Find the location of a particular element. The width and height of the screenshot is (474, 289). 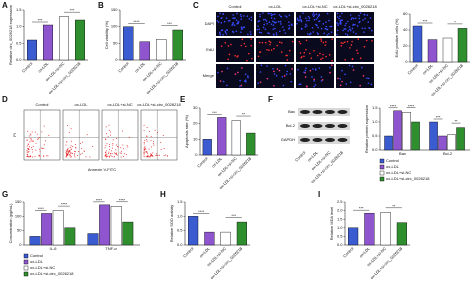

y-tick-label: 2.0 is located at coordinates (340, 210).